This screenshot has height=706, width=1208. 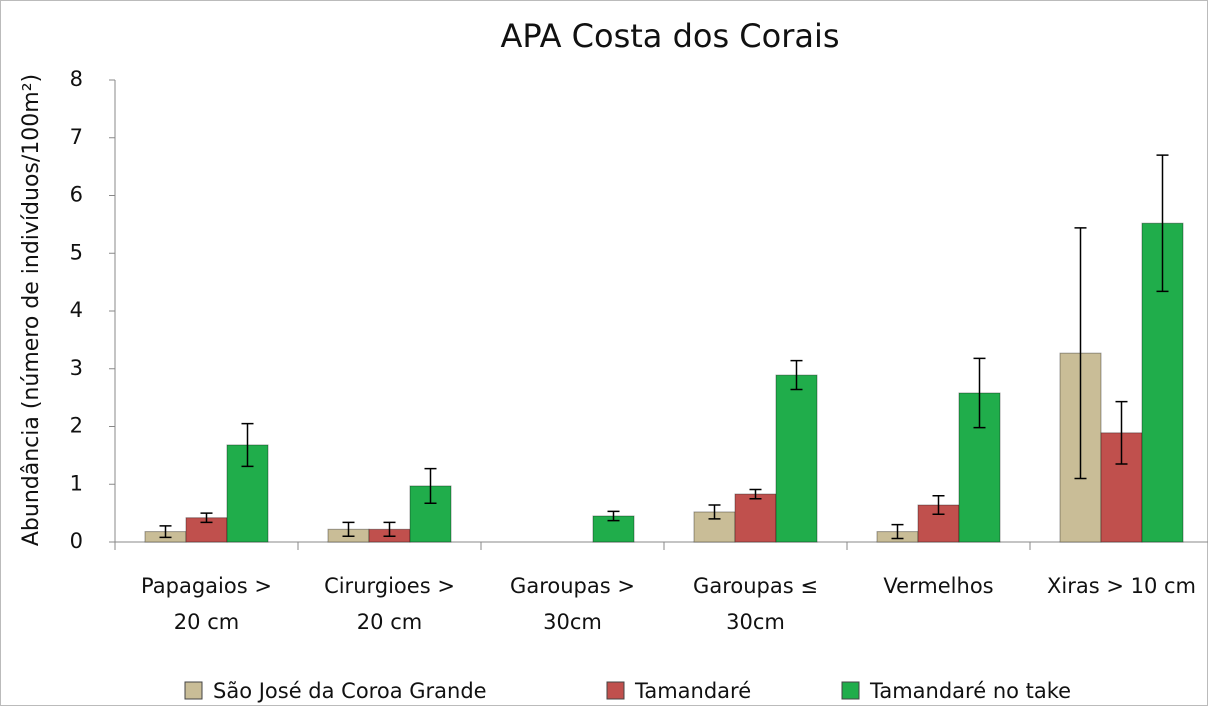 What do you see at coordinates (350, 691) in the screenshot?
I see `legend-label: São José da Coroa Grande` at bounding box center [350, 691].